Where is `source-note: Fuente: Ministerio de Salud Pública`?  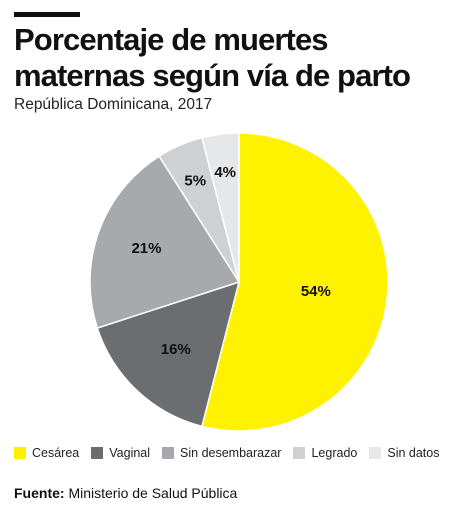 source-note: Fuente: Ministerio de Salud Pública is located at coordinates (125, 493).